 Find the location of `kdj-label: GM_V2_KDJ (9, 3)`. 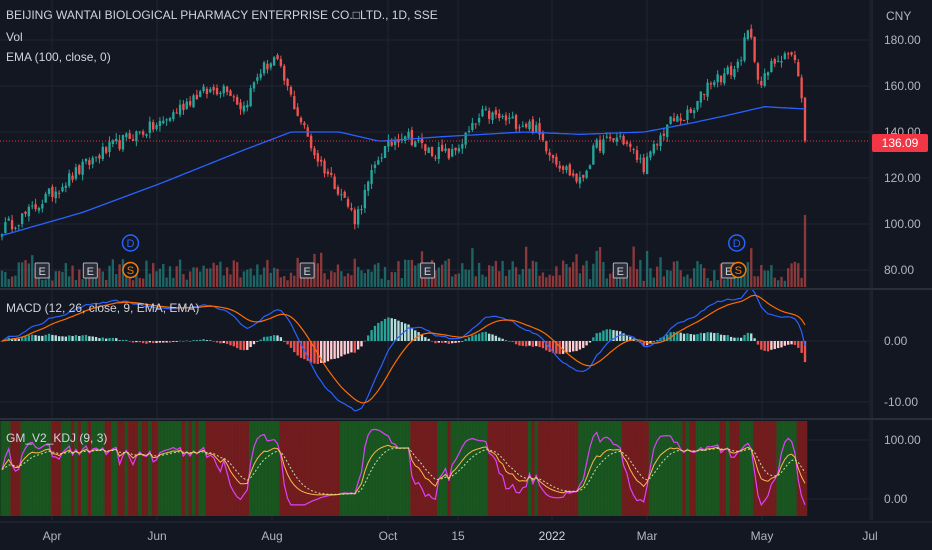

kdj-label: GM_V2_KDJ (9, 3) is located at coordinates (57, 438).